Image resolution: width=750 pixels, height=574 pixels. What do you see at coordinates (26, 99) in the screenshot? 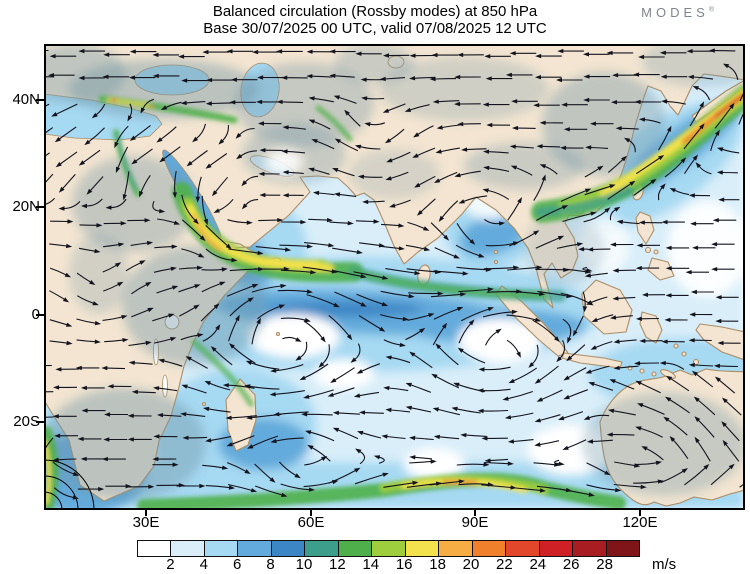
I see `lat-label-40n: 40N` at bounding box center [26, 99].